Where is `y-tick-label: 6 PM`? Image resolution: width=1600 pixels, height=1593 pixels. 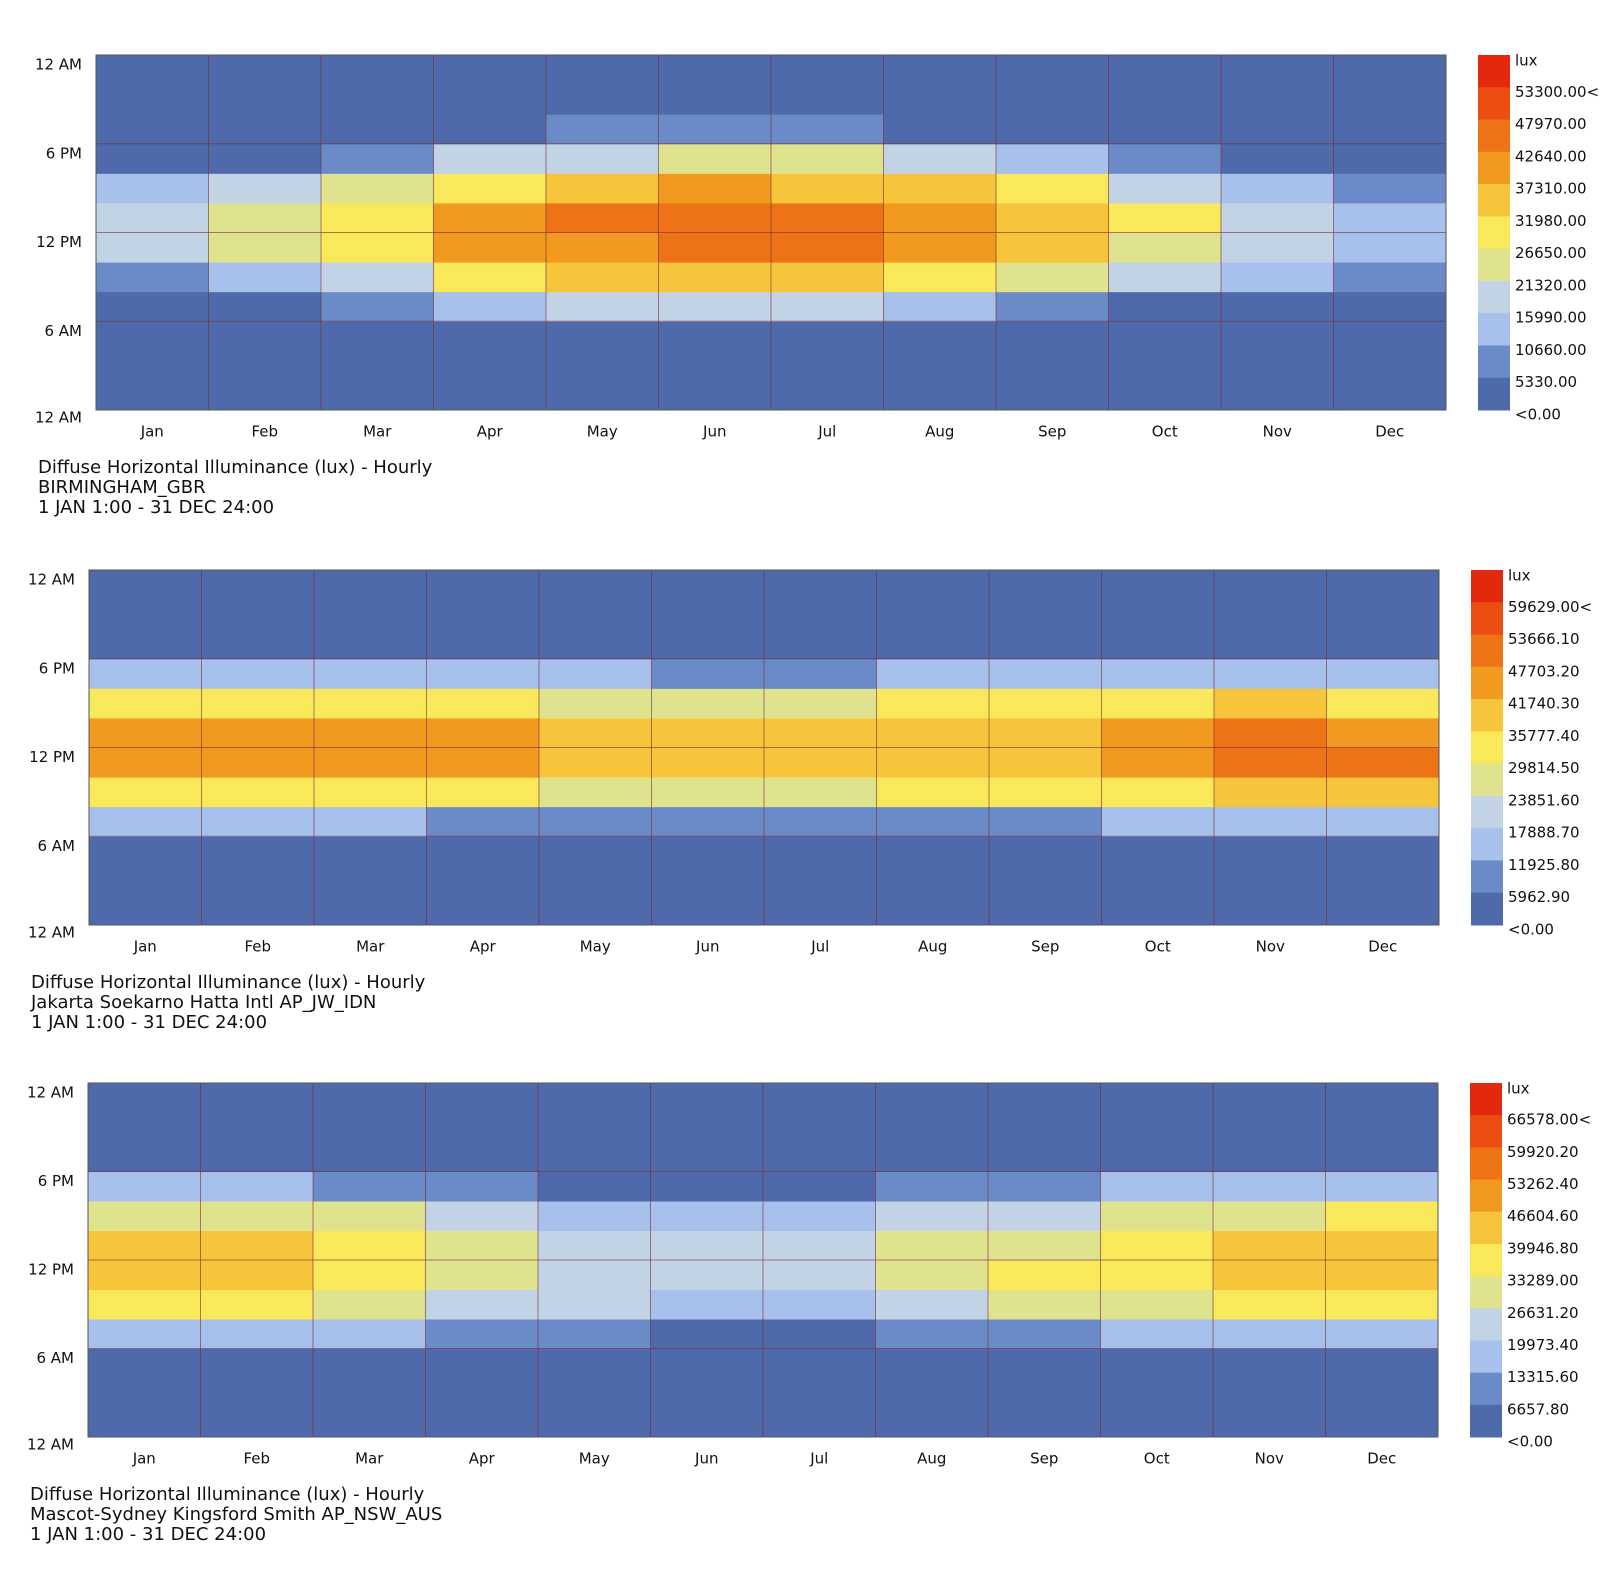
y-tick-label: 6 PM is located at coordinates (64, 153).